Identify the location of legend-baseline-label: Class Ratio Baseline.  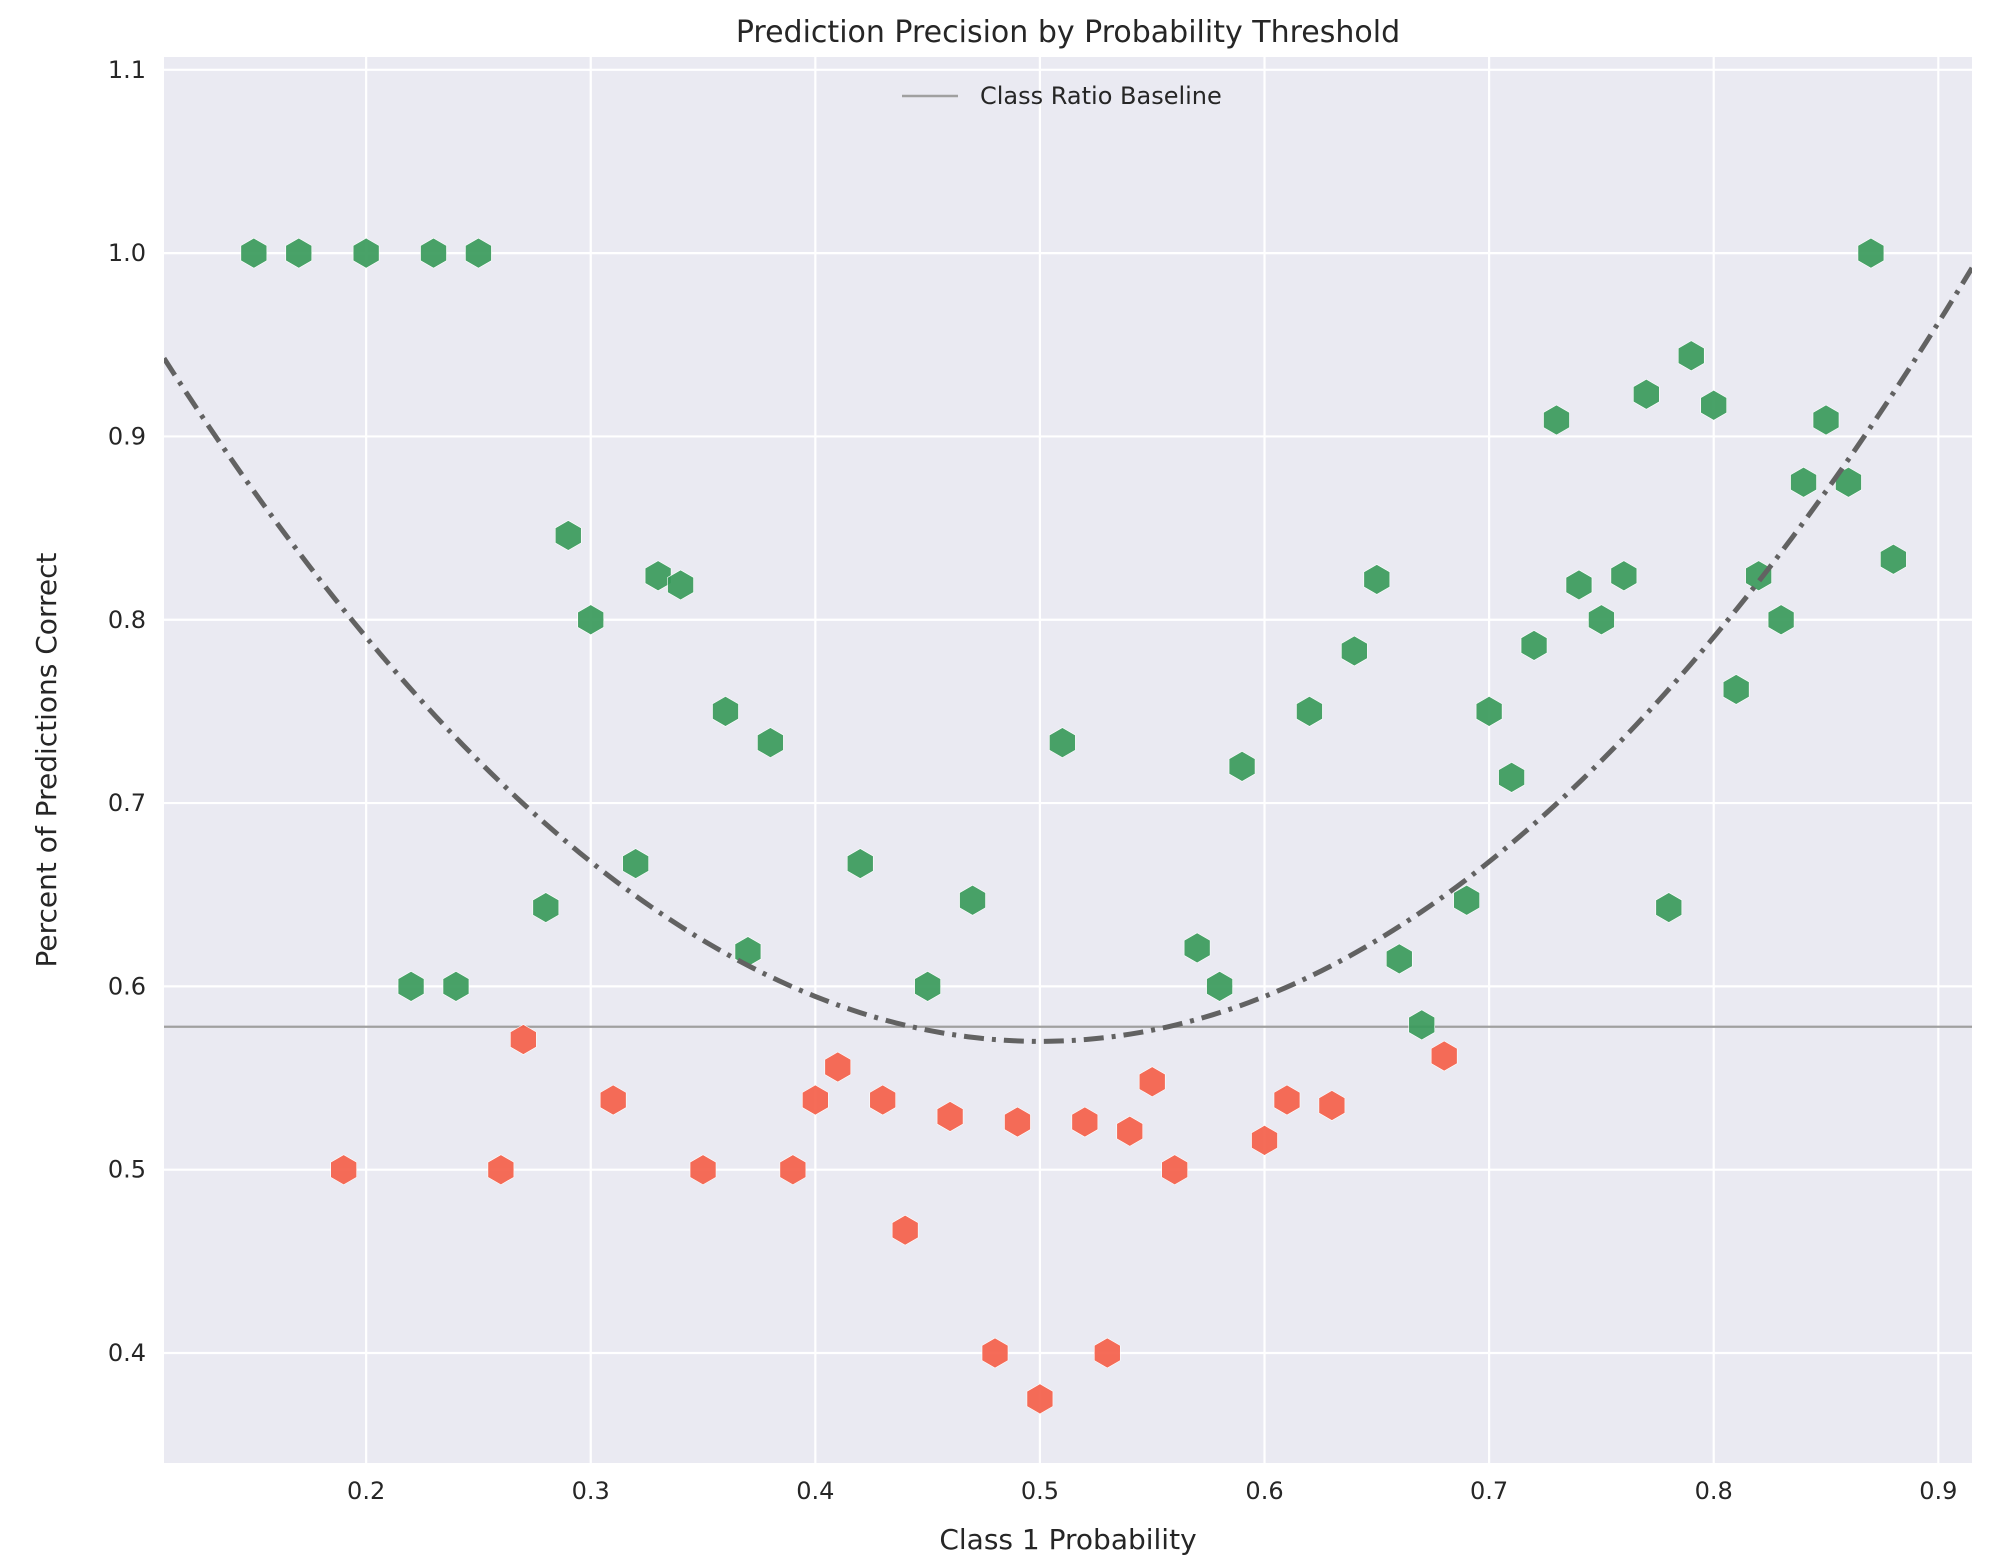
(1101, 96).